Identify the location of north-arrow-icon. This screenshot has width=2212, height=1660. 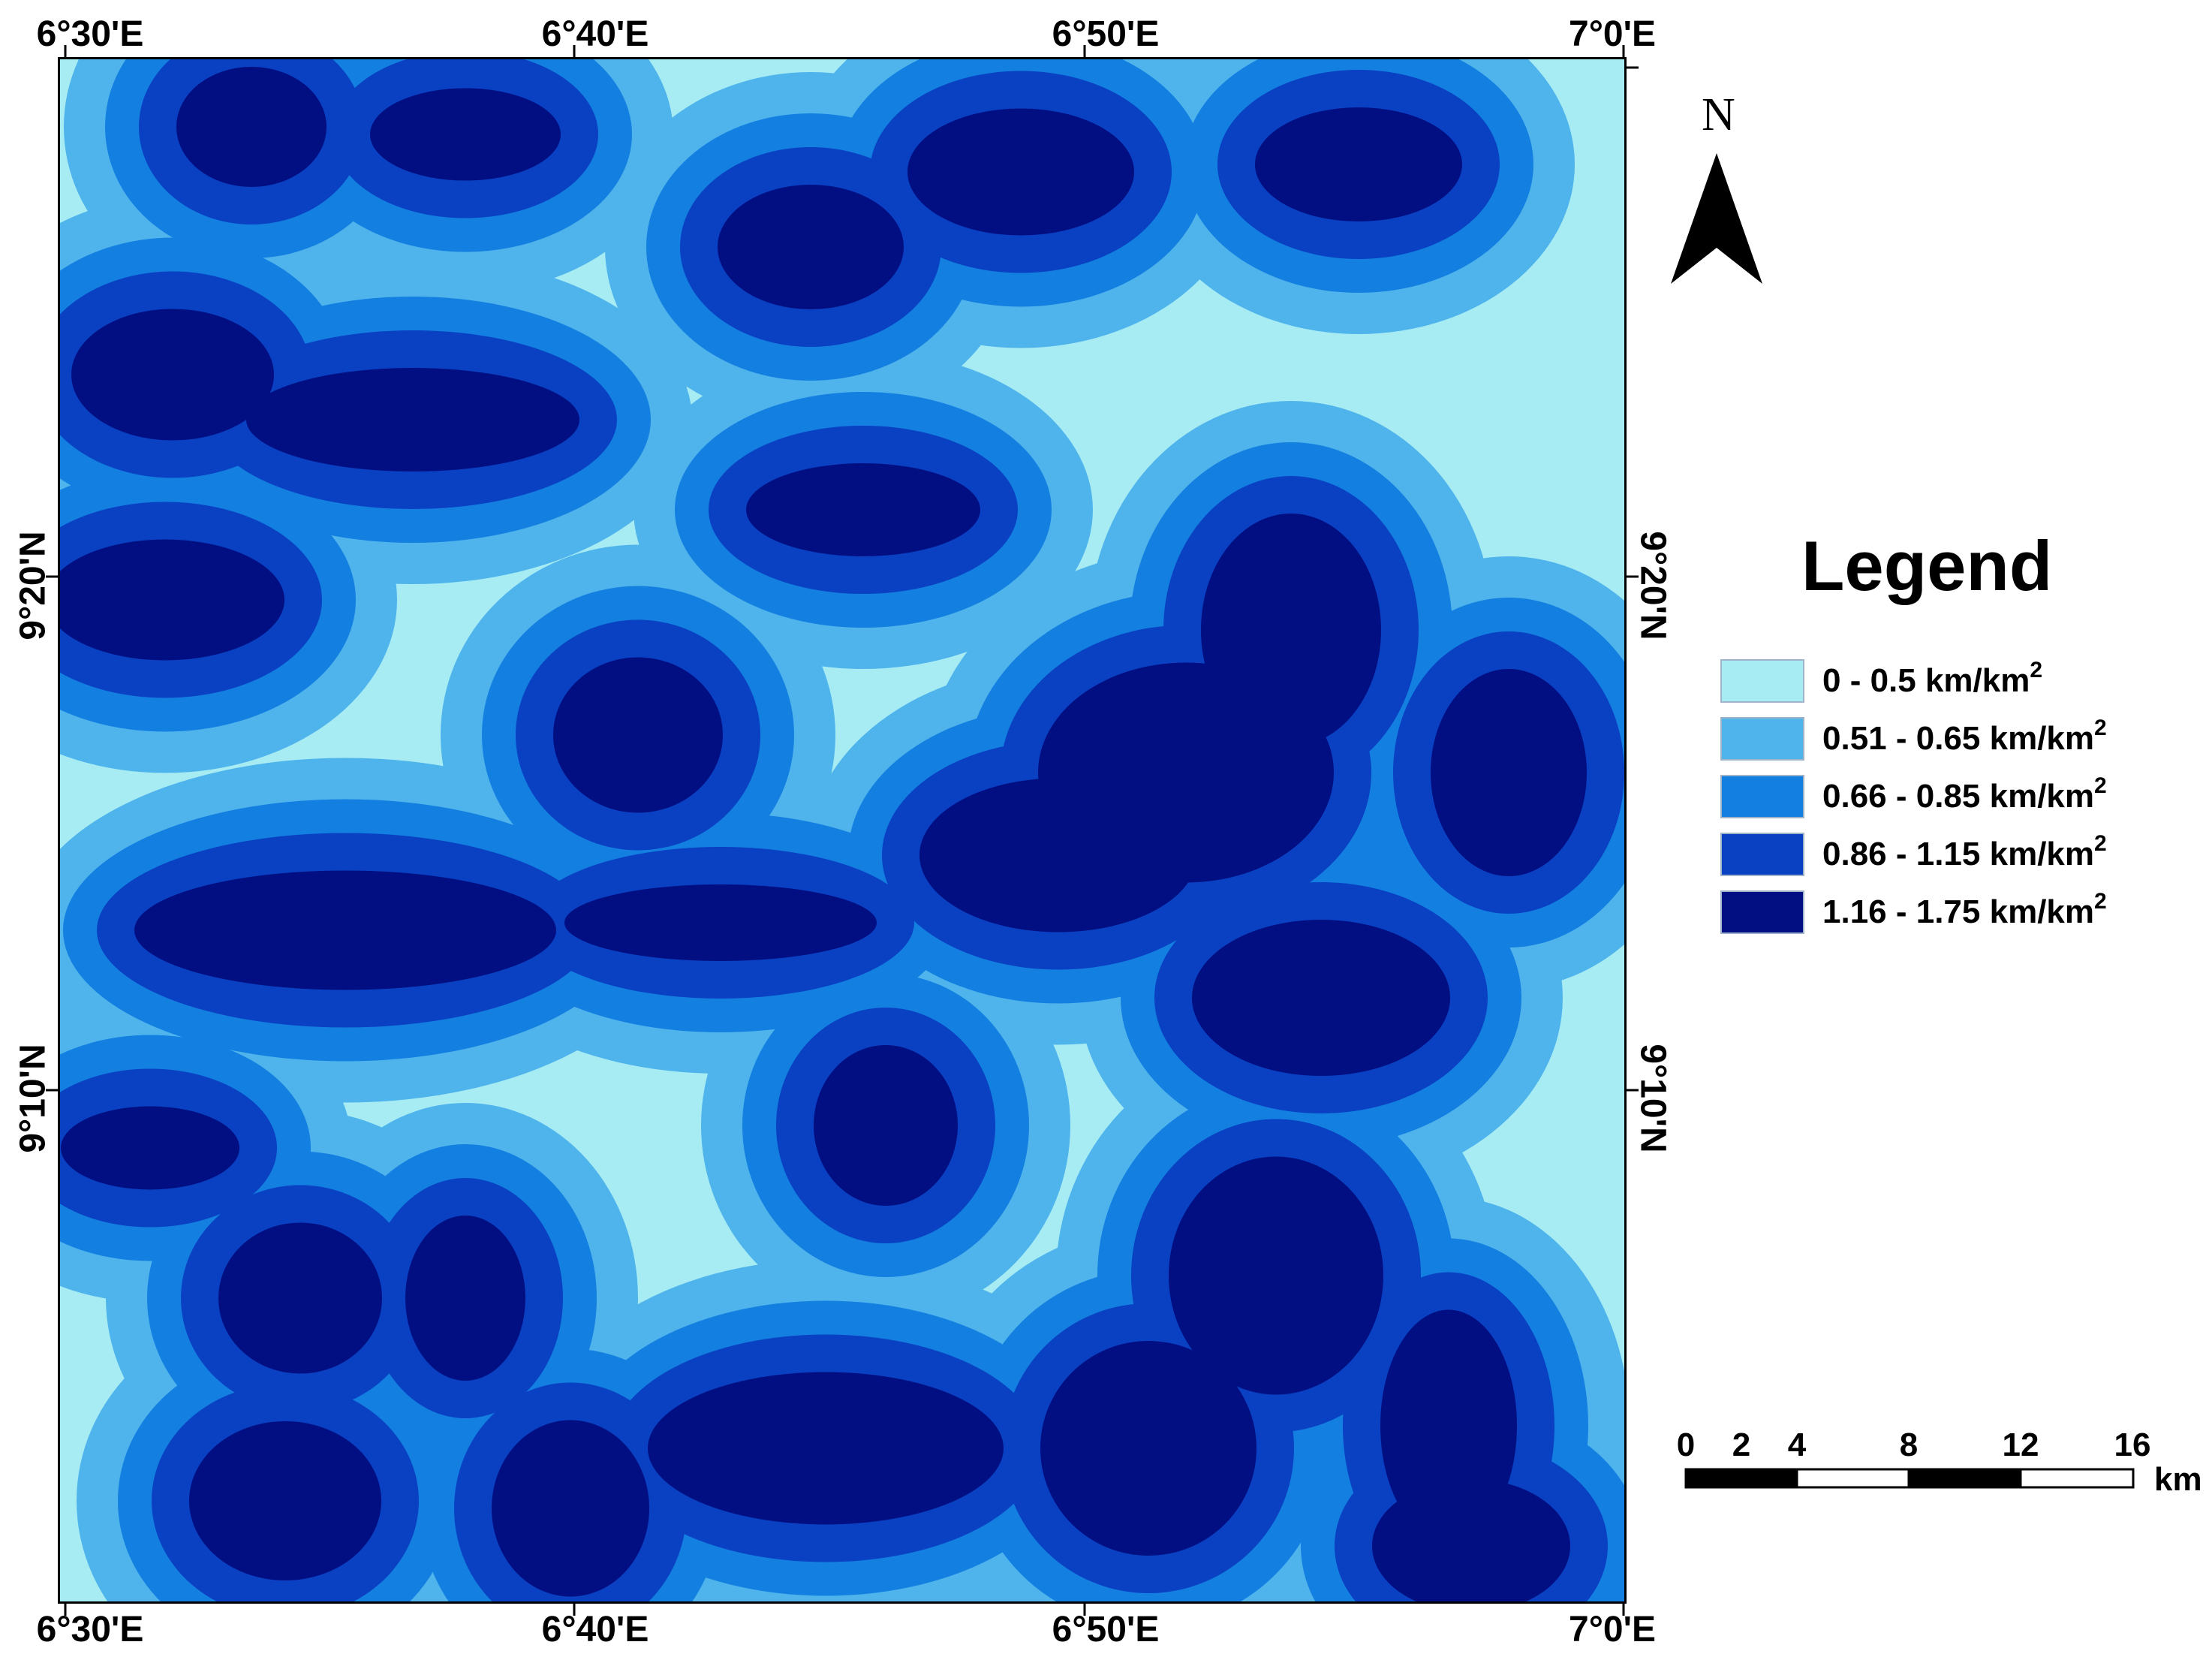
(1716, 219).